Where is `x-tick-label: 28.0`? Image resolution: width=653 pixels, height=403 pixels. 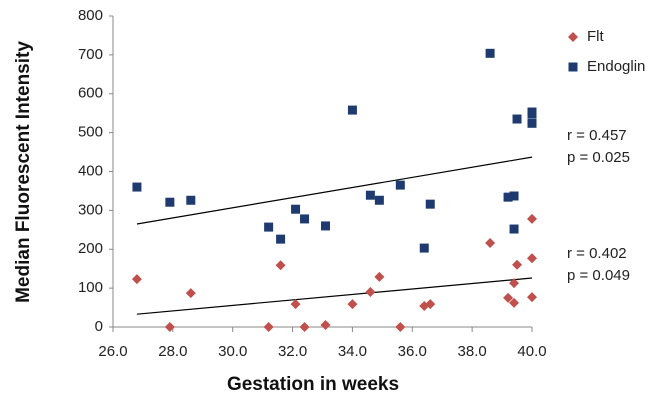 x-tick-label: 28.0 is located at coordinates (172, 351).